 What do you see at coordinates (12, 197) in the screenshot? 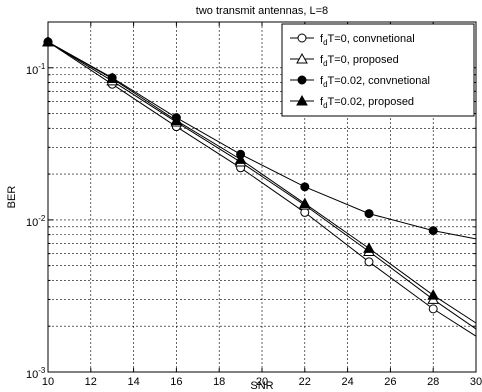
I see `y-axis-title: BER` at bounding box center [12, 197].